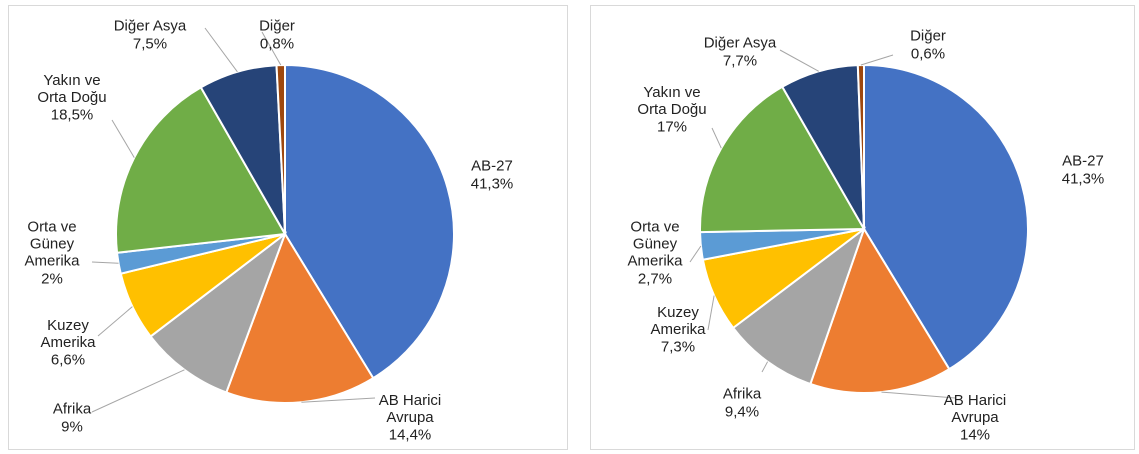 The width and height of the screenshot is (1139, 454). Describe the element at coordinates (68, 360) in the screenshot. I see `slice-value-label: 6,6%` at that location.